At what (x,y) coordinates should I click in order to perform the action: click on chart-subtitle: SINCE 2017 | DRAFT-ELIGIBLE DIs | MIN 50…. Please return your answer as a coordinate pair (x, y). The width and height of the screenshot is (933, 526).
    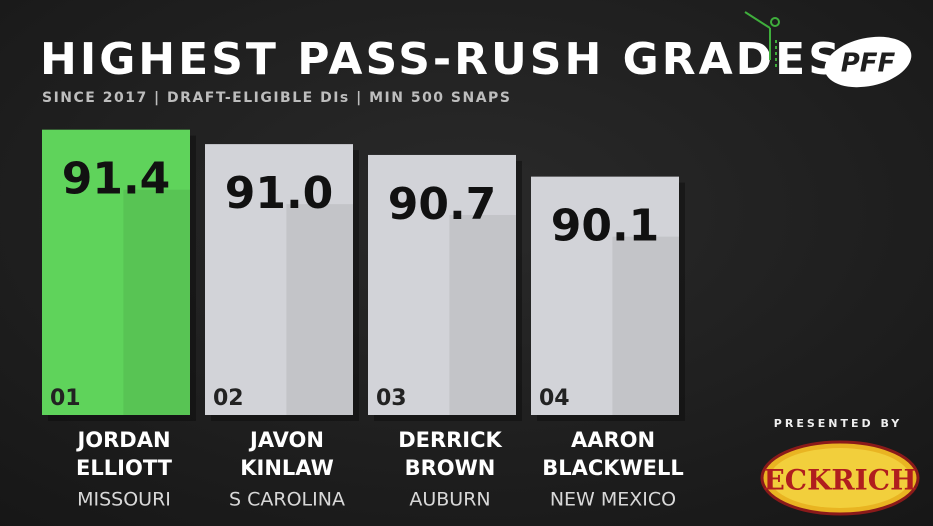
    Looking at the image, I should click on (276, 98).